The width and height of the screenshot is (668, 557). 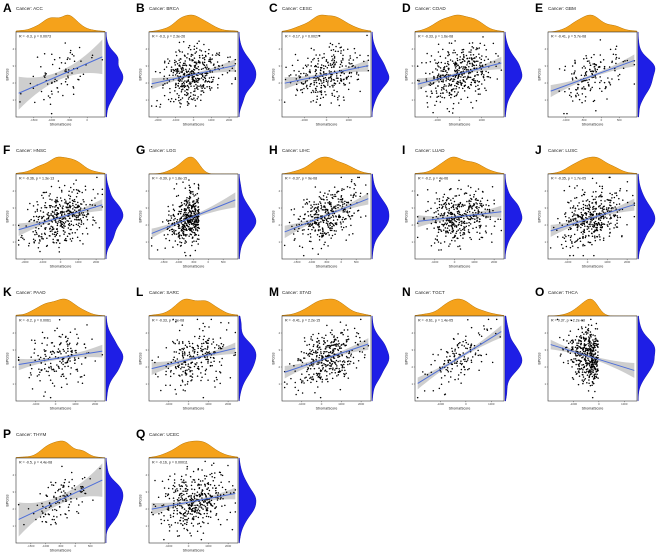 I want to click on correlation-label: R = -0.33, p = 9e-08, so click(x=168, y=321).